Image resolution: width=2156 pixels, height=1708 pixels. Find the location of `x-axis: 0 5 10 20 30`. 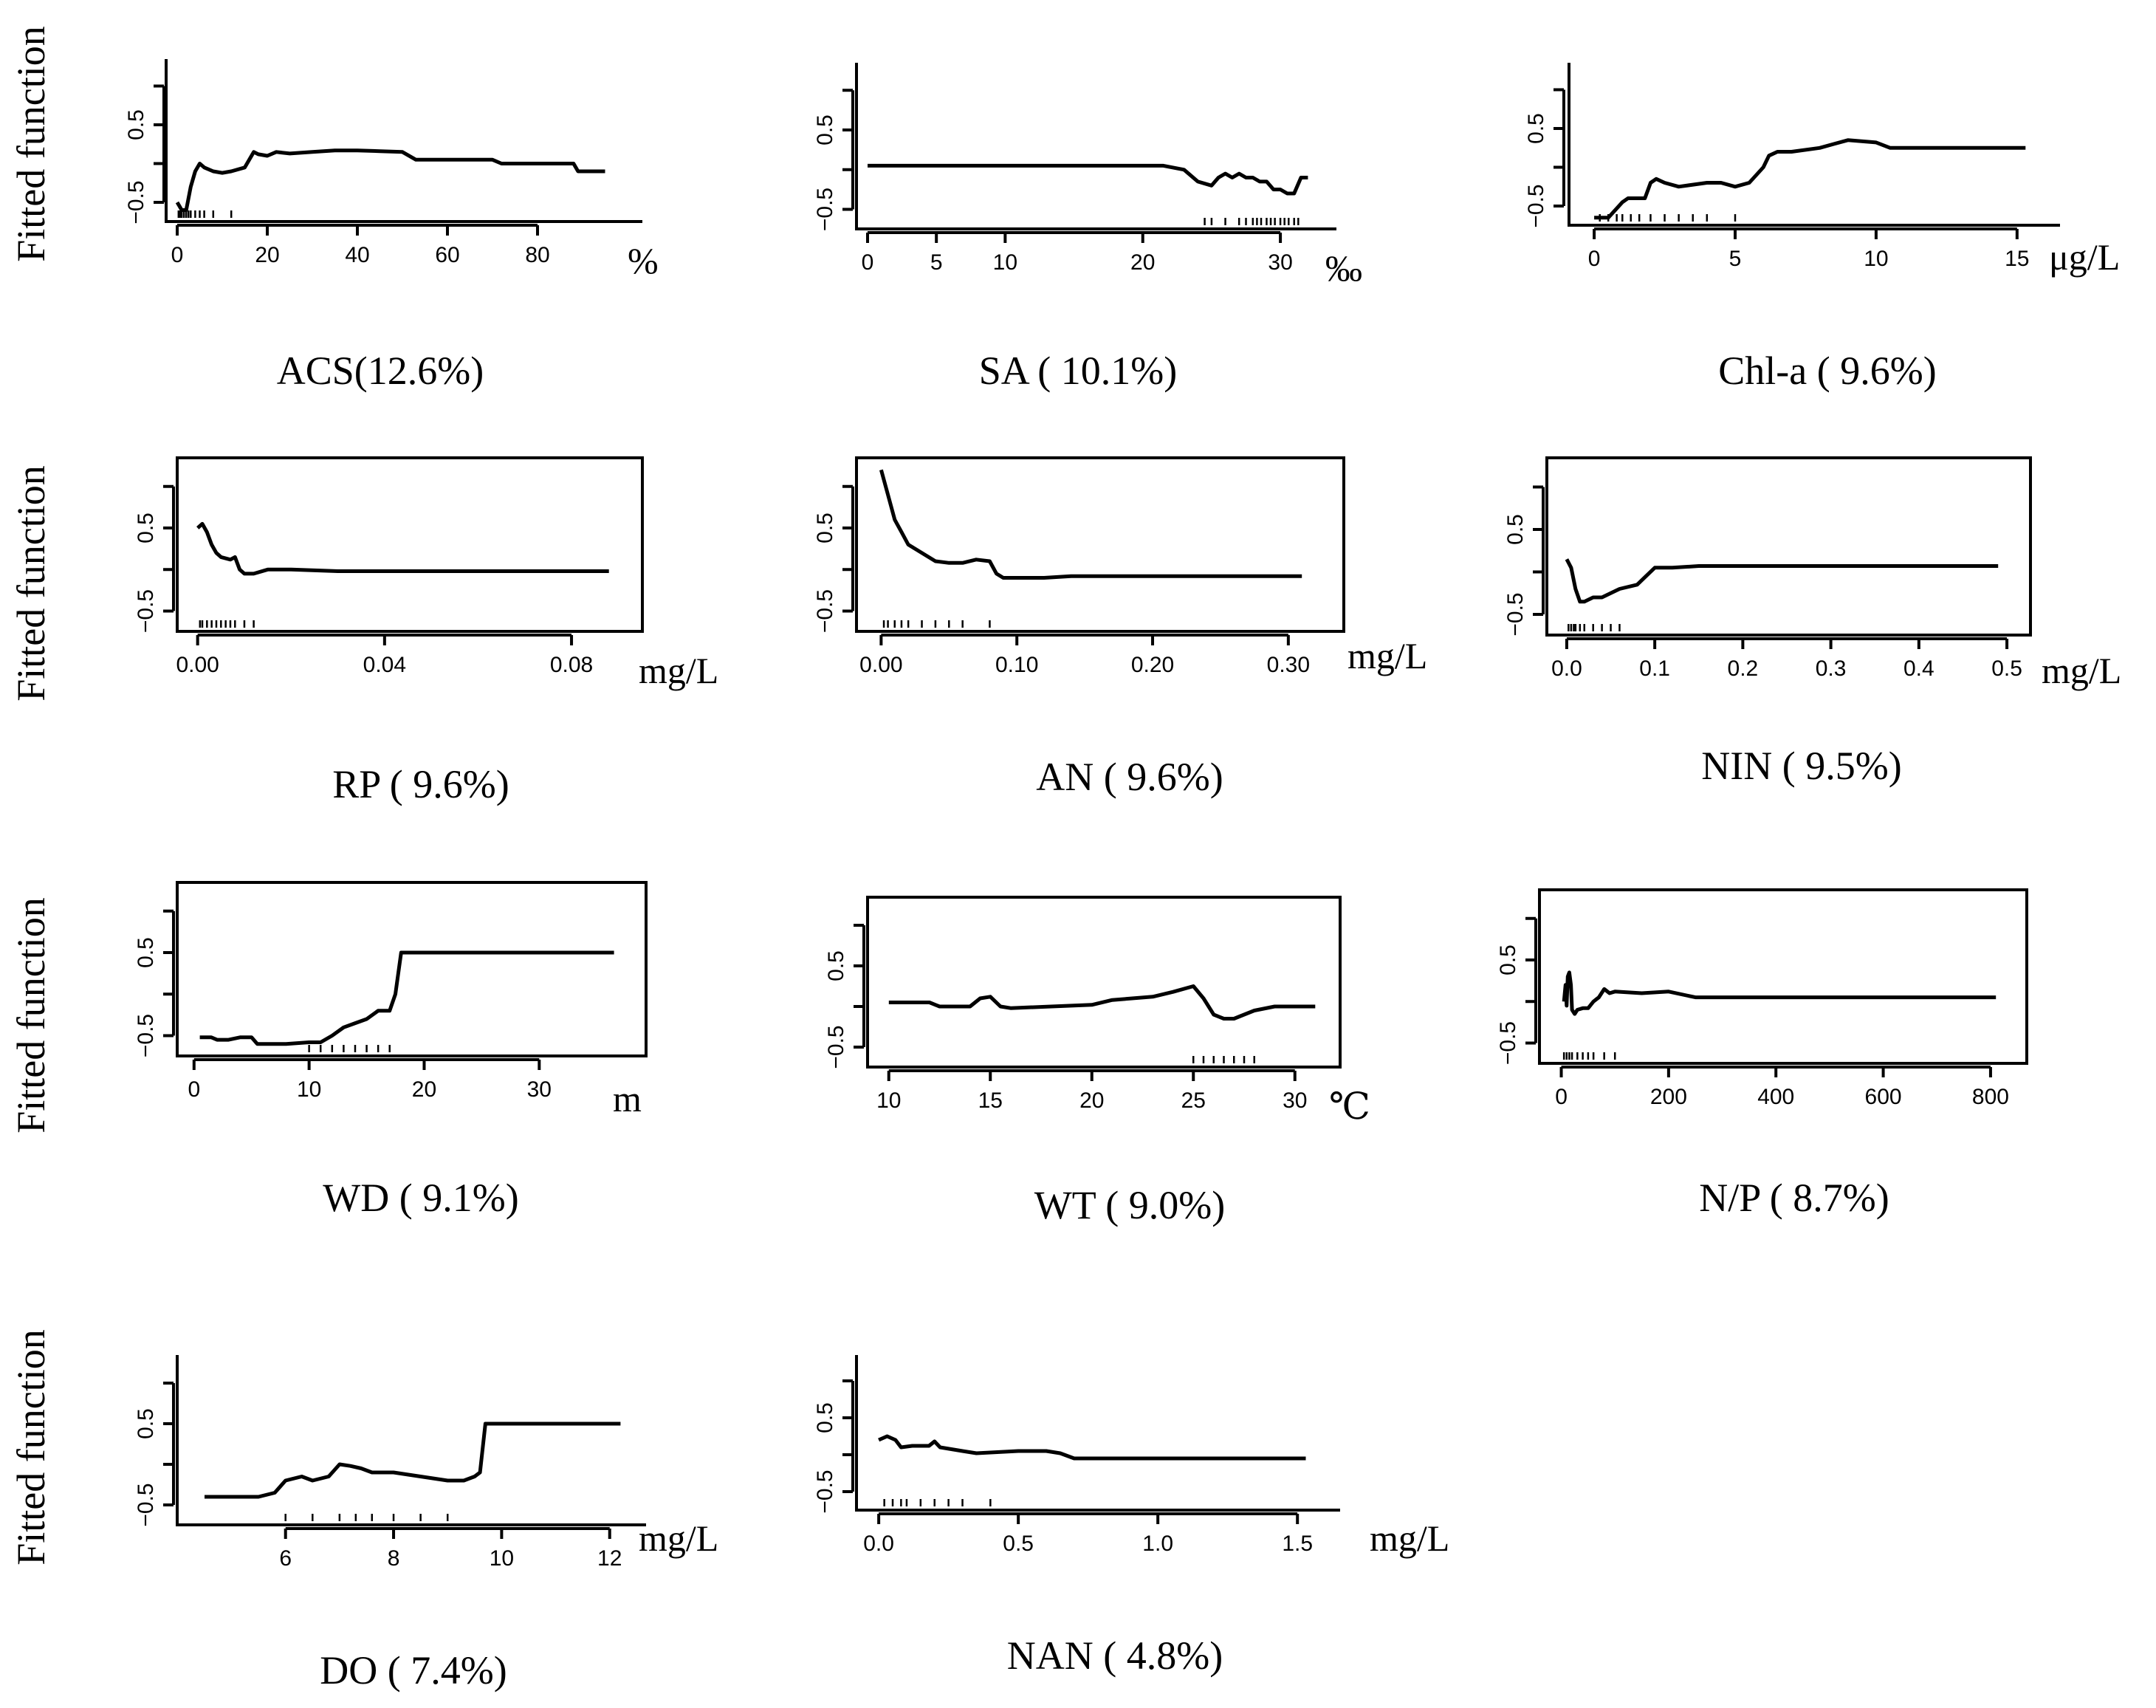

x-axis: 0 5 10 20 30 is located at coordinates (1078, 253).